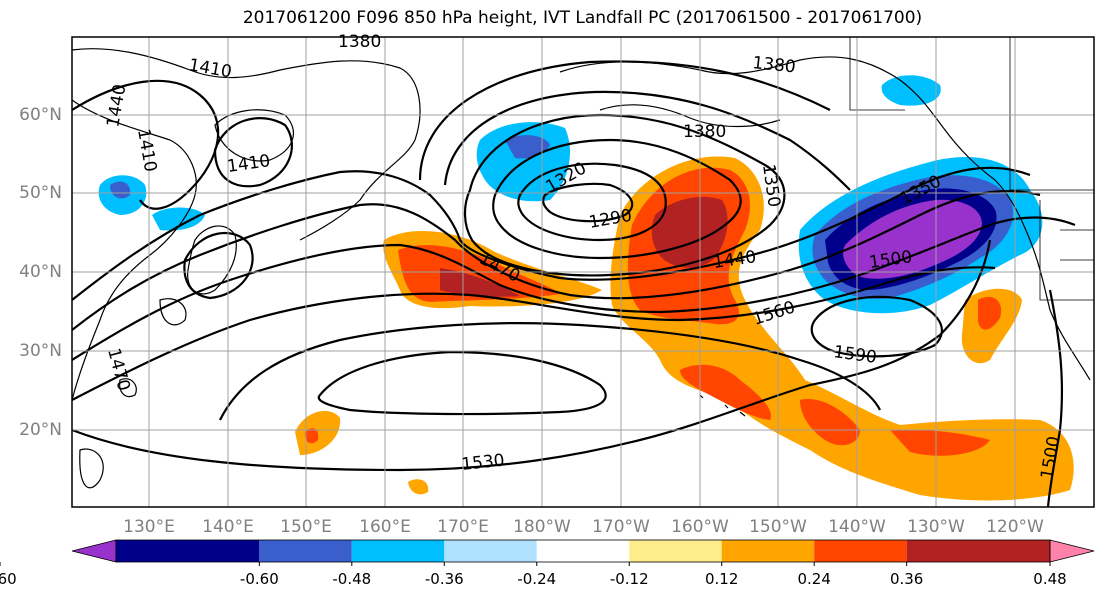 Image resolution: width=1105 pixels, height=601 pixels. I want to click on colorbar-label: -0.12, so click(629, 579).